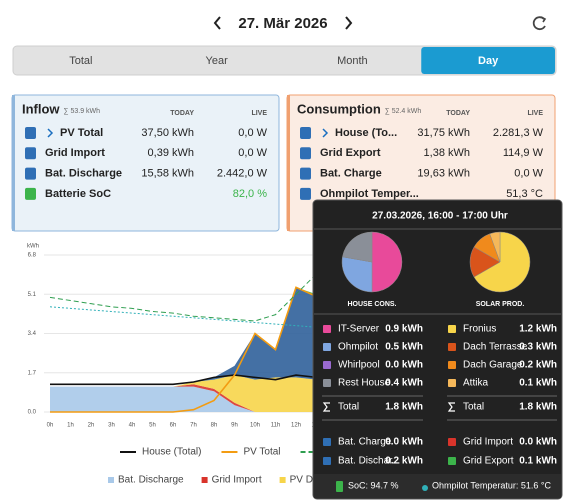 Image resolution: width=563 pixels, height=500 pixels. What do you see at coordinates (518, 133) in the screenshot?
I see `row-live: 2.281,3 W` at bounding box center [518, 133].